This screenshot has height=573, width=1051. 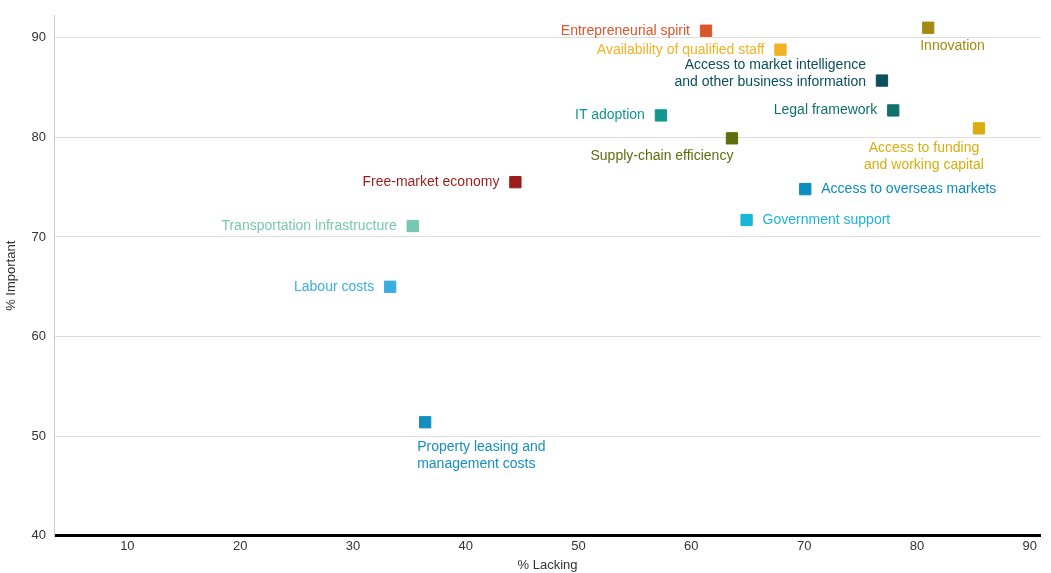 What do you see at coordinates (952, 44) in the screenshot?
I see `series-label: Innovation` at bounding box center [952, 44].